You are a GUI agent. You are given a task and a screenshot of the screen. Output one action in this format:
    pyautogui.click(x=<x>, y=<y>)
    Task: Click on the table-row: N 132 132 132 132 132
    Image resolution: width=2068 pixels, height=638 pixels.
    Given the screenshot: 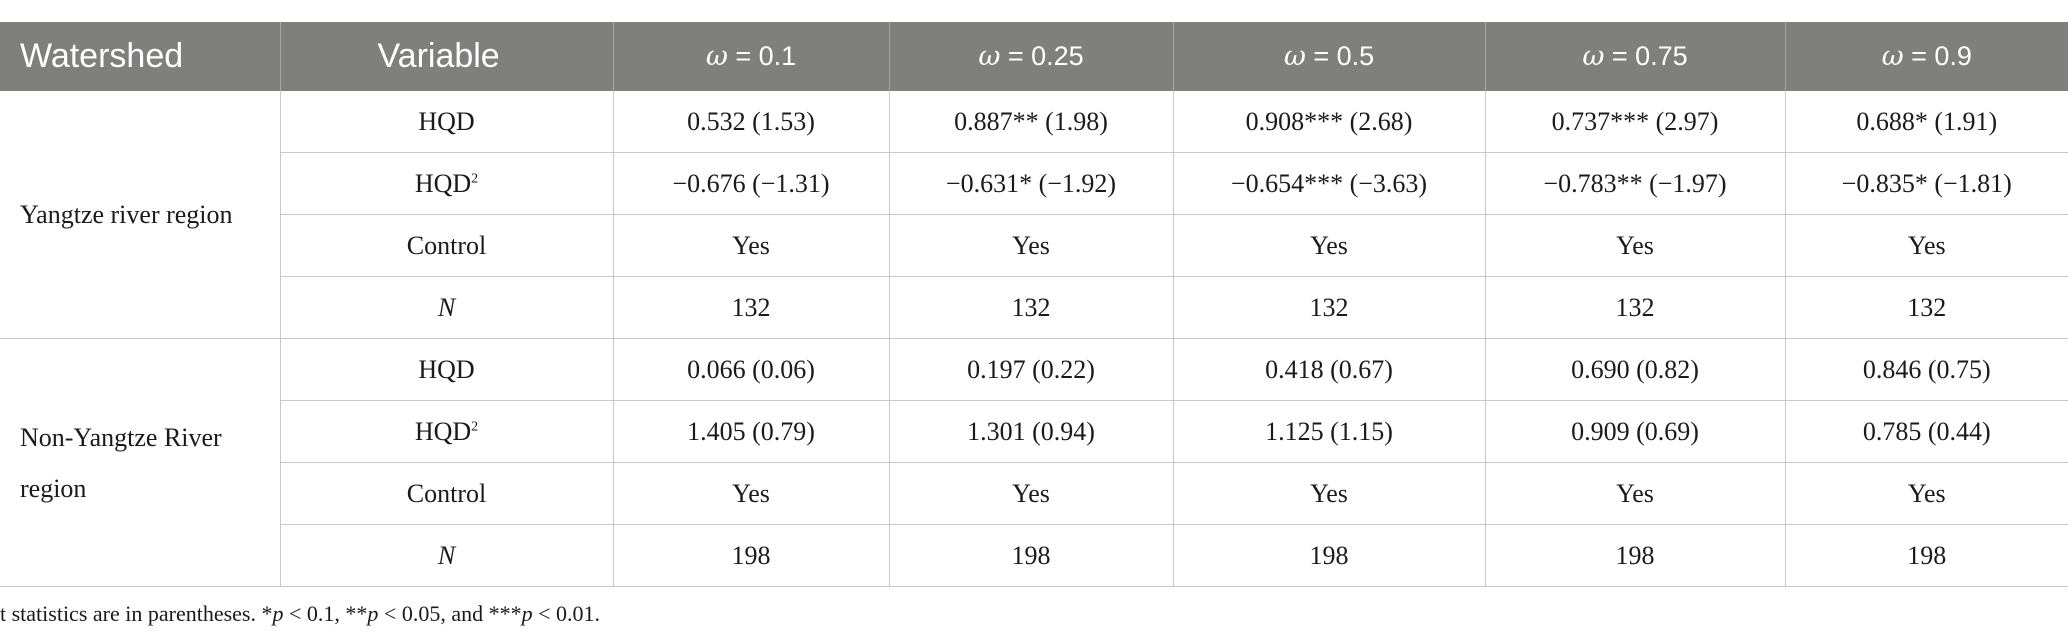 What is the action you would take?
    pyautogui.click(x=1034, y=307)
    